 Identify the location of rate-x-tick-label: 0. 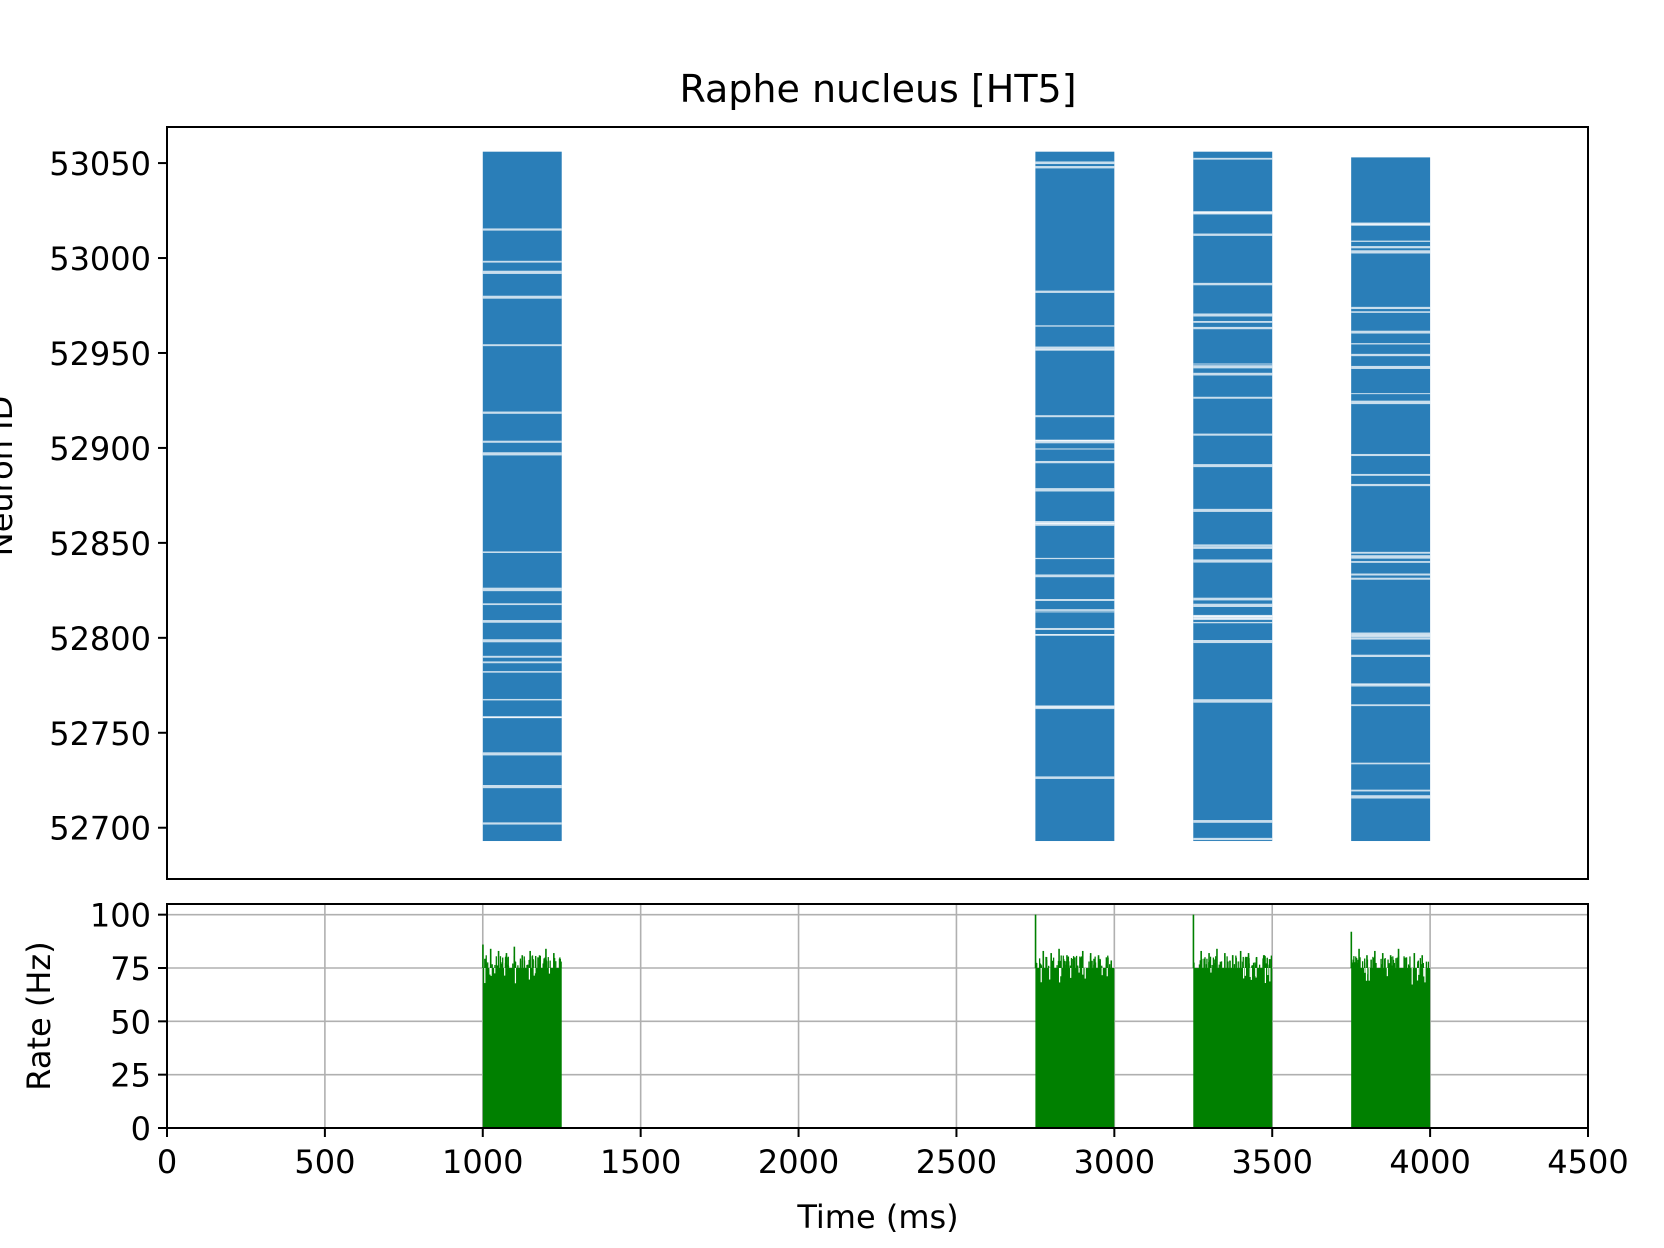
(167, 1162).